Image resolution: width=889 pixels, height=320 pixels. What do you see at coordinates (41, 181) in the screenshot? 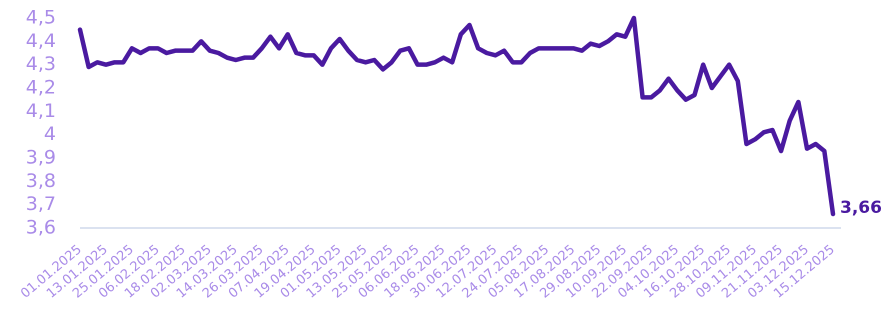
I see `y-tick-label: 3,8` at bounding box center [41, 181].